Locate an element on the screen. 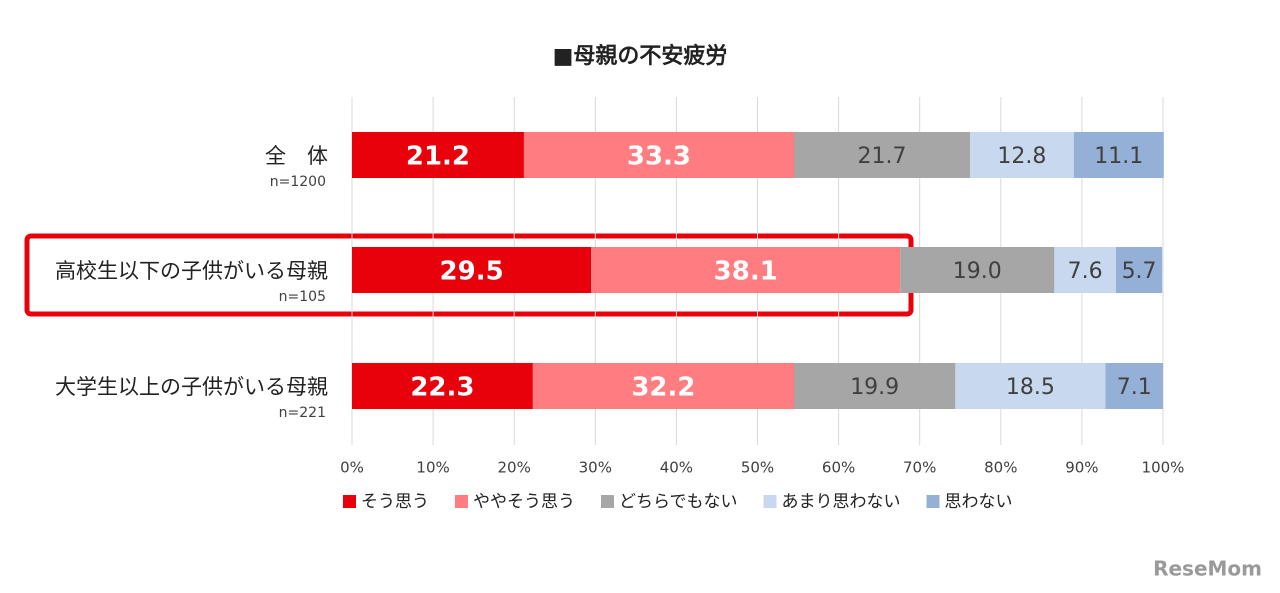  value-label: 11.1 is located at coordinates (1118, 156).